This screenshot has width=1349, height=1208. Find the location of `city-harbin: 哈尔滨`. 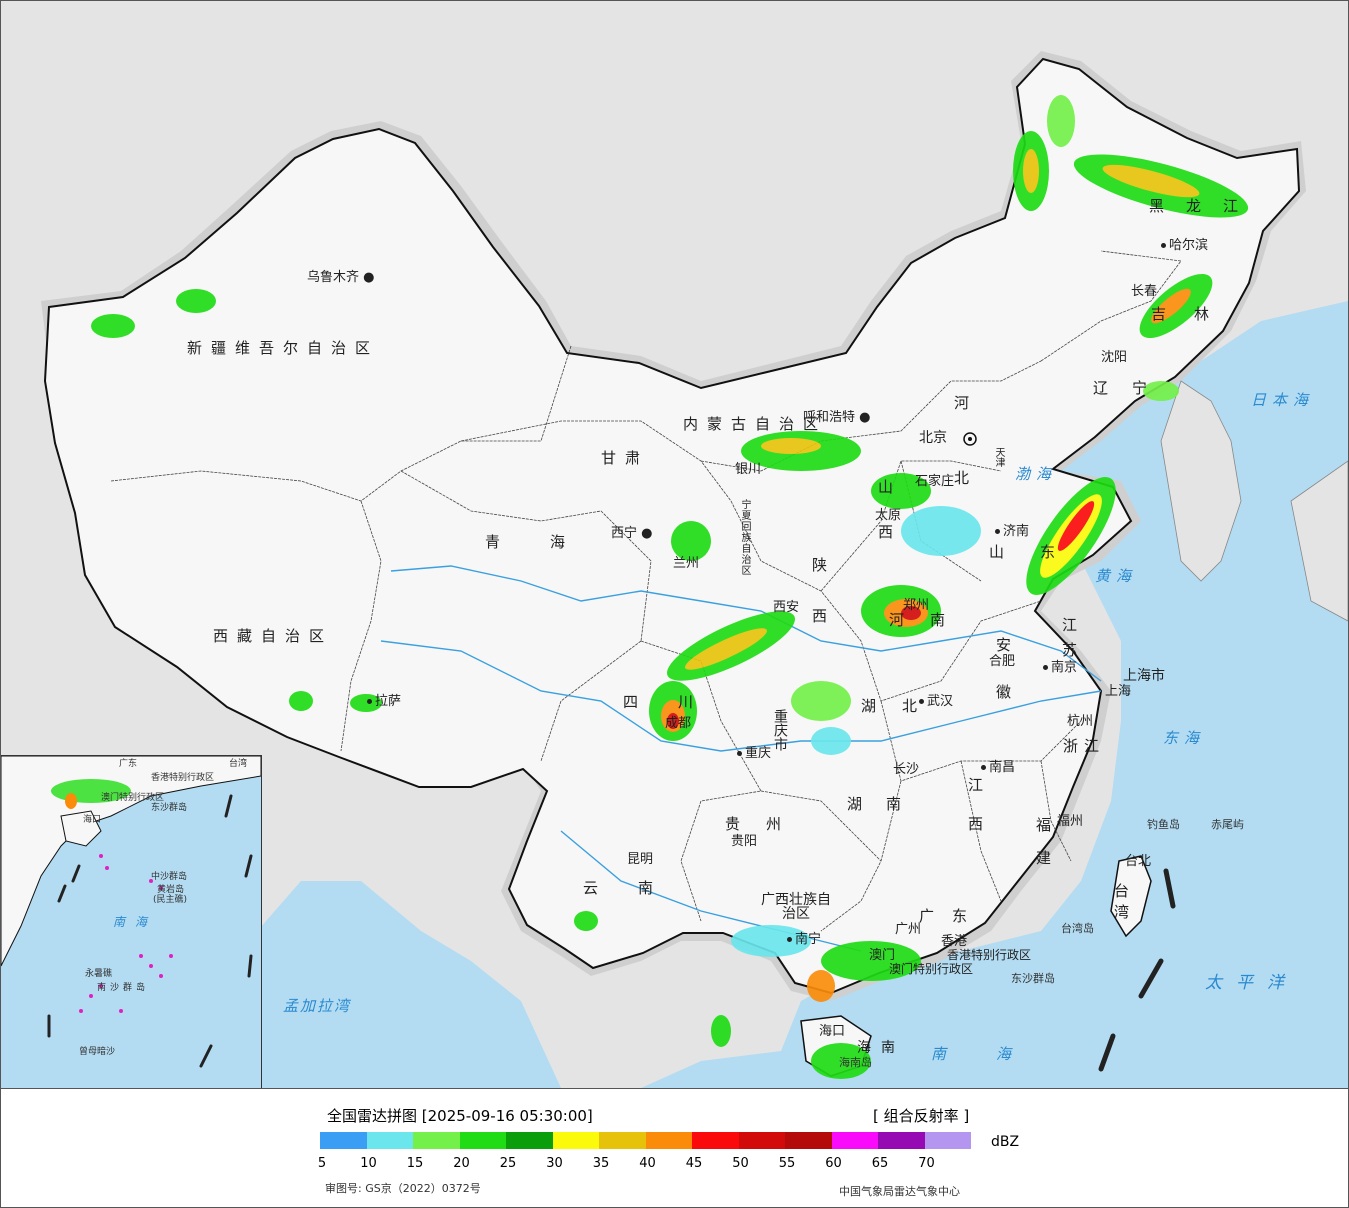

city-harbin: 哈尔滨 is located at coordinates (1184, 245).